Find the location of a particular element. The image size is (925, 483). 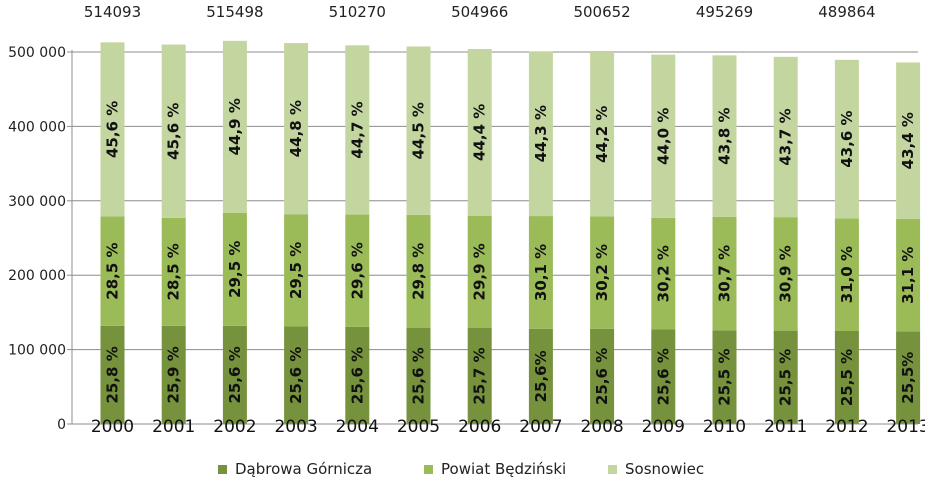

total-label: 510270 is located at coordinates (357, 12).